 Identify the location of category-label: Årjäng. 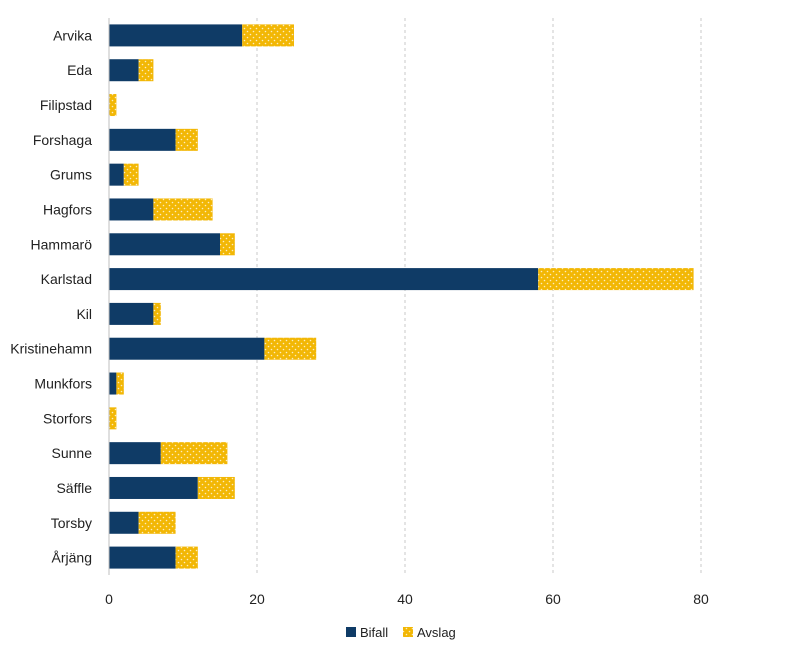
(72, 558).